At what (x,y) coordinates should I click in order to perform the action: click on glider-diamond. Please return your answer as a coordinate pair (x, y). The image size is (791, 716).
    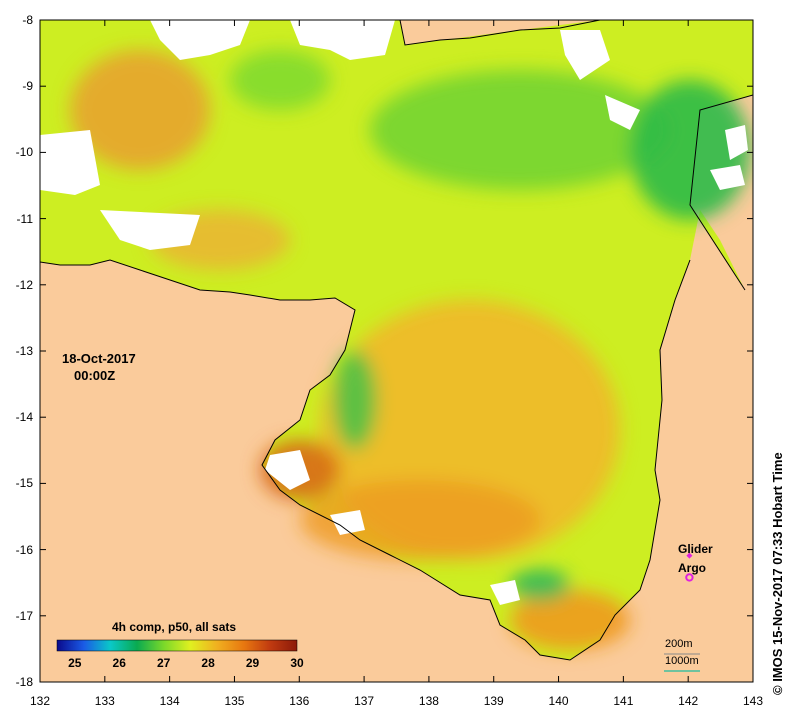
    Looking at the image, I should click on (689, 555).